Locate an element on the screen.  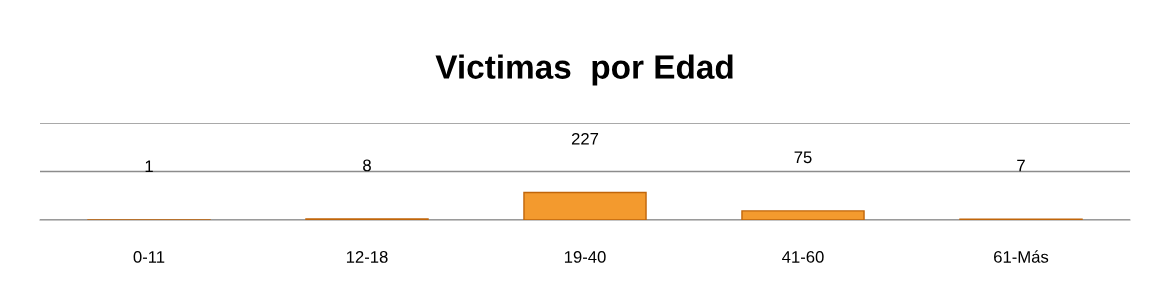
data-label: 7 is located at coordinates (1021, 165).